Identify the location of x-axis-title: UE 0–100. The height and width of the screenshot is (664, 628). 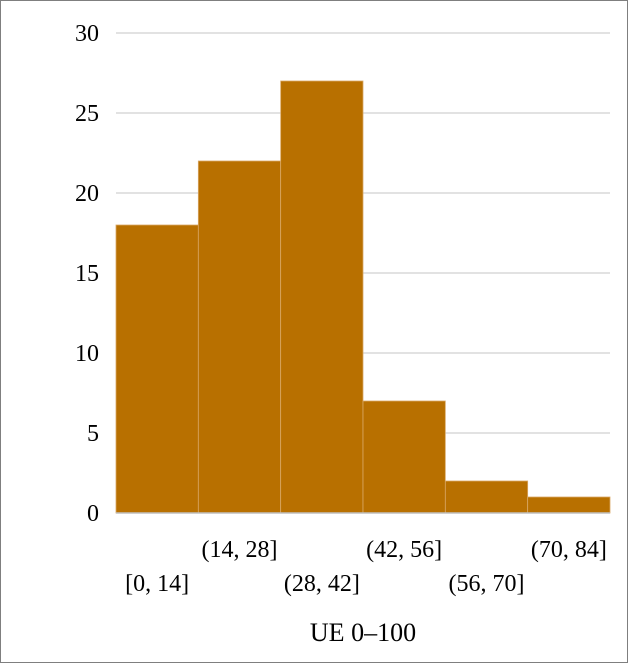
(363, 632).